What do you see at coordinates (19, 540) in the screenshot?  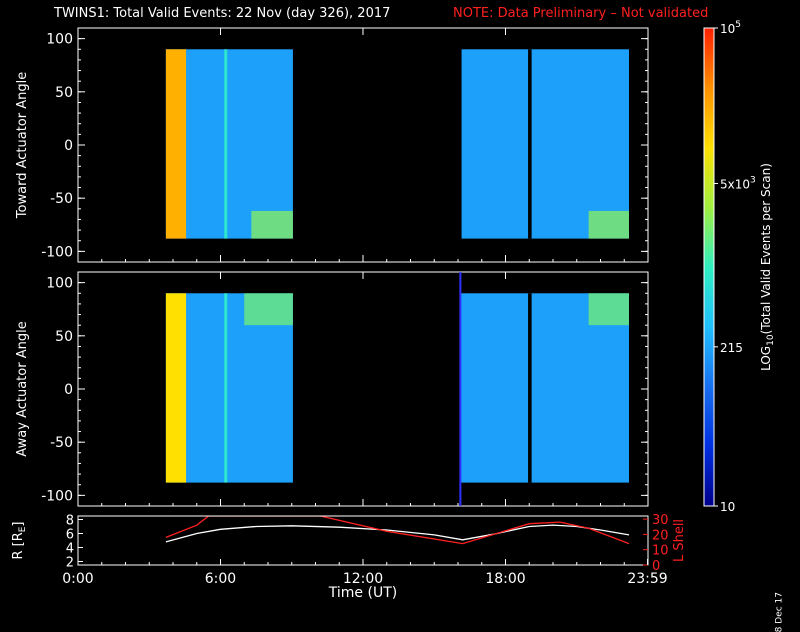 I see `left-y-axis-label: R [RE]` at bounding box center [19, 540].